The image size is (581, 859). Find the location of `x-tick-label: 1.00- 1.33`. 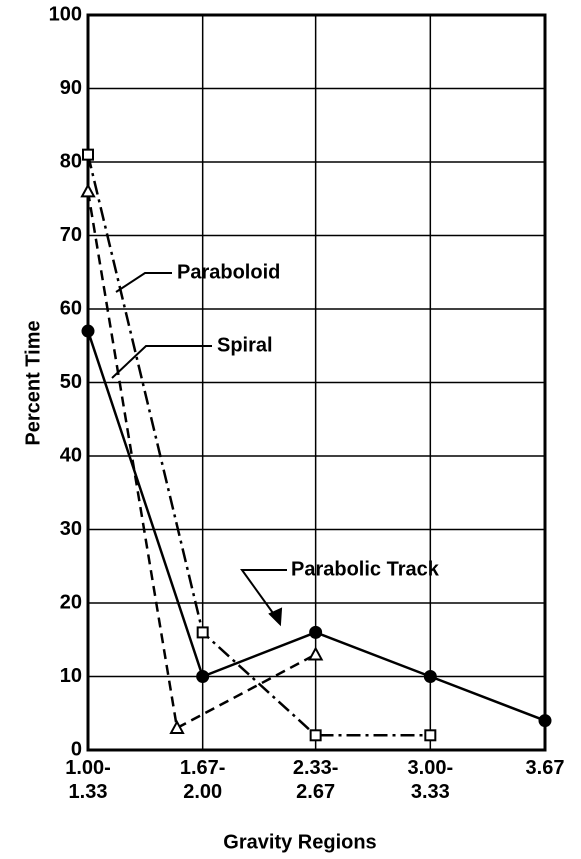

x-tick-label: 1.00- 1.33 is located at coordinates (88, 780).